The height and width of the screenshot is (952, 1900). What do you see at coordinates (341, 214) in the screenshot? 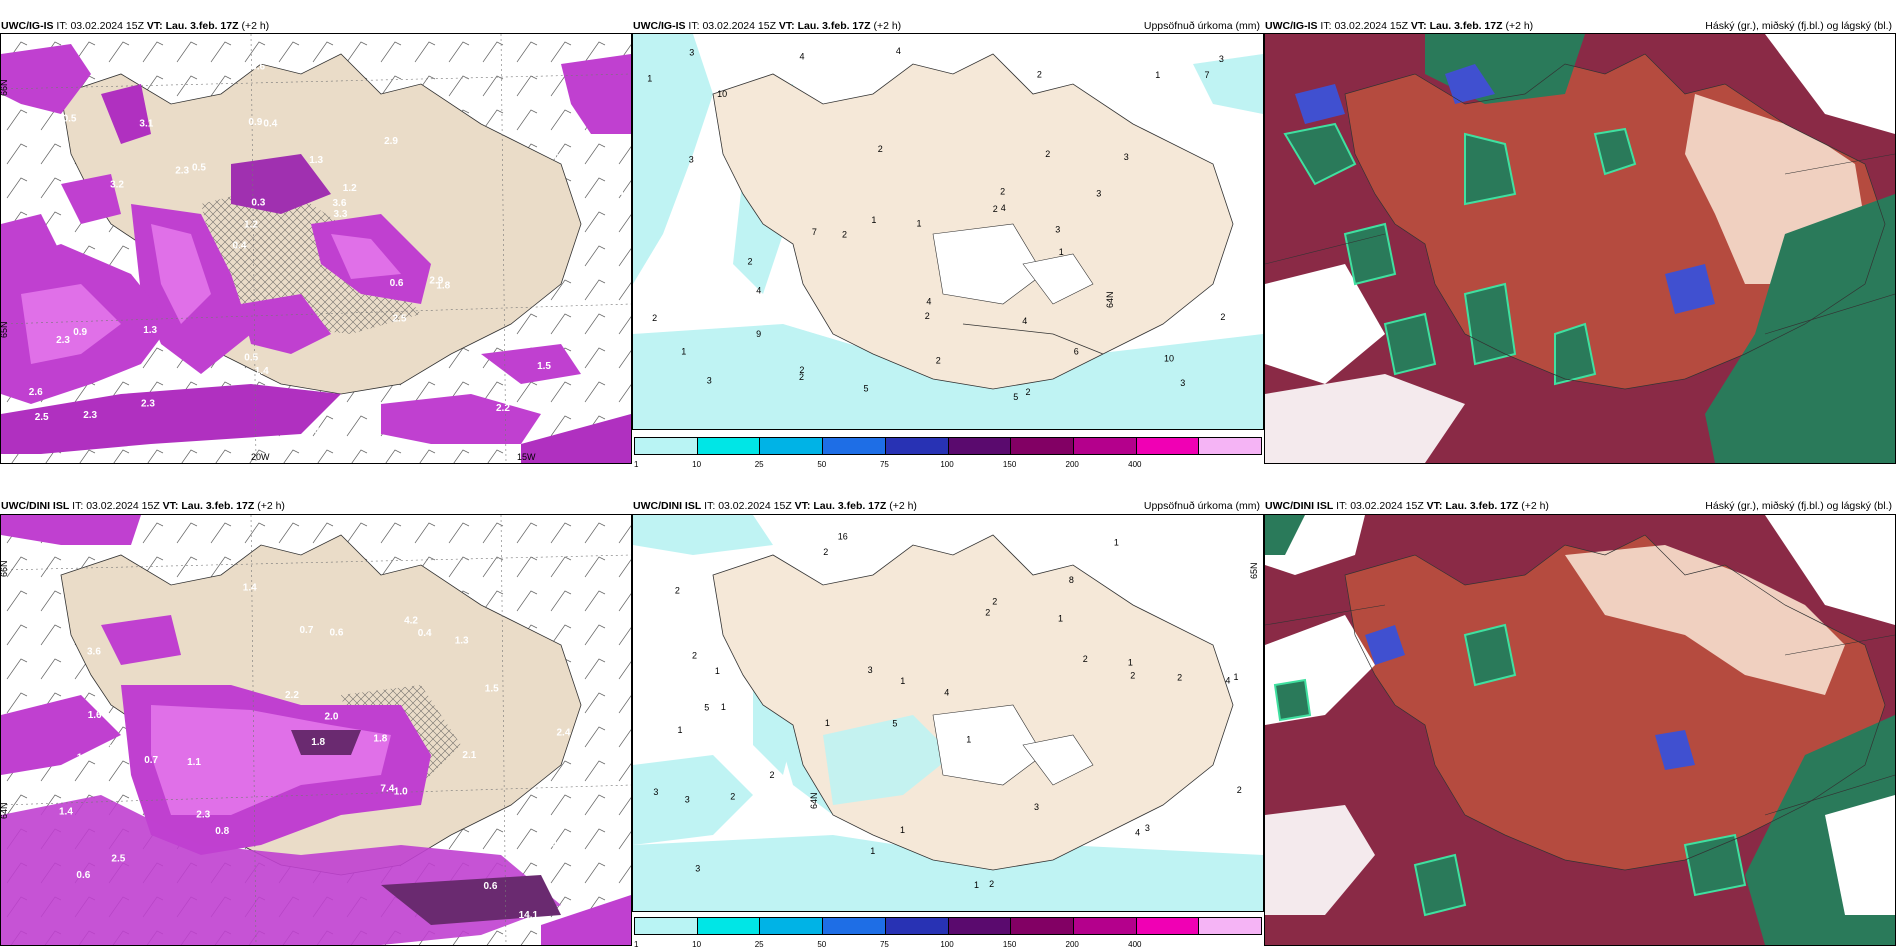
I see `map-value-label: 3.3` at bounding box center [341, 214].